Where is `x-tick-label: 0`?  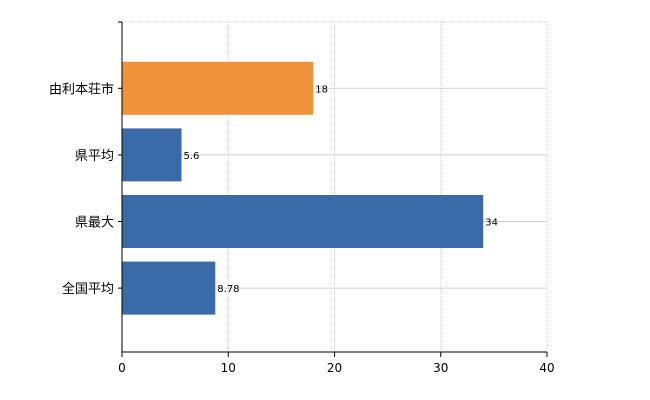 x-tick-label: 0 is located at coordinates (122, 368).